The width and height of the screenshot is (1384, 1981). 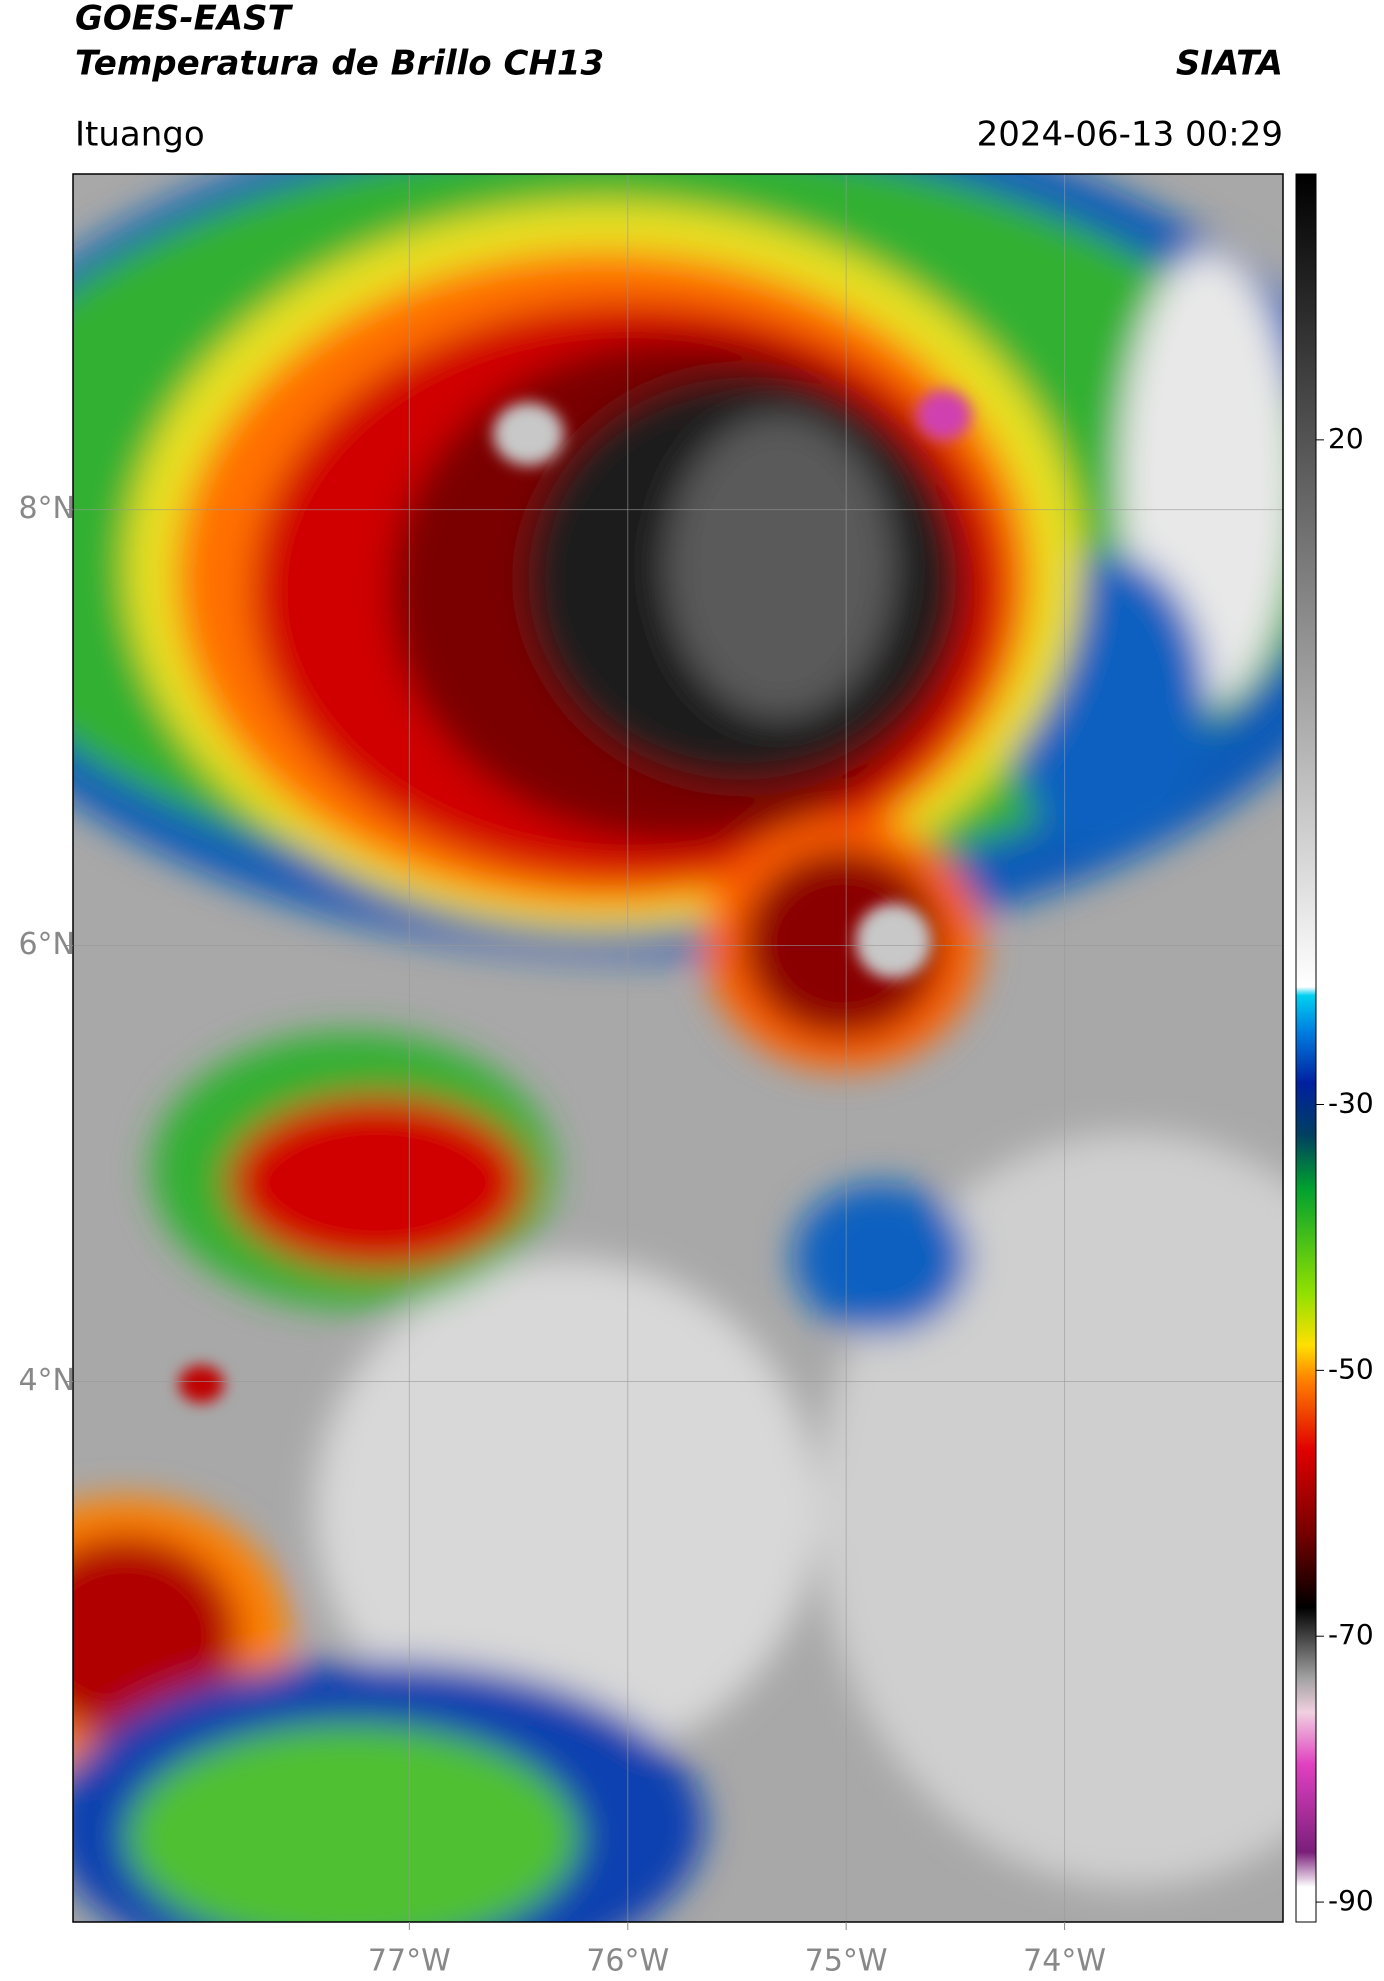 What do you see at coordinates (1306, 1048) in the screenshot?
I see `colorbar` at bounding box center [1306, 1048].